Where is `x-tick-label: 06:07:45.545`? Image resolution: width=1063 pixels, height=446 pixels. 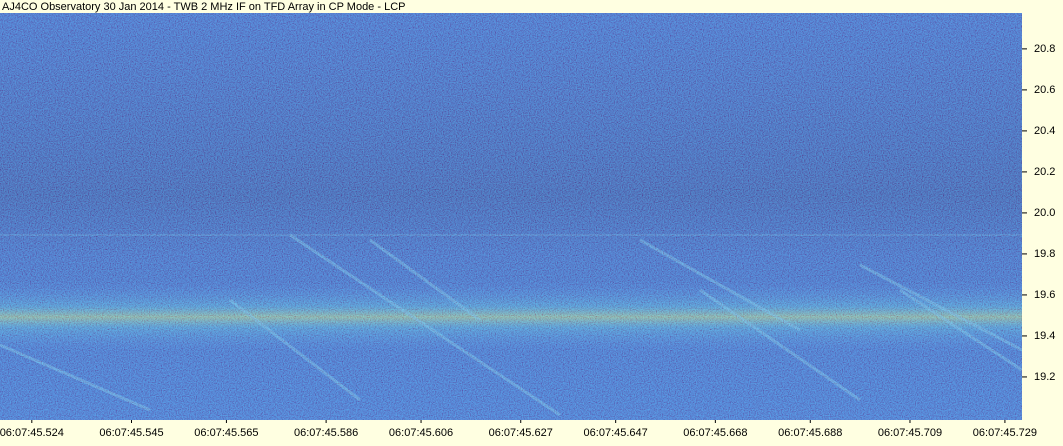 x-tick-label: 06:07:45.545 is located at coordinates (131, 433).